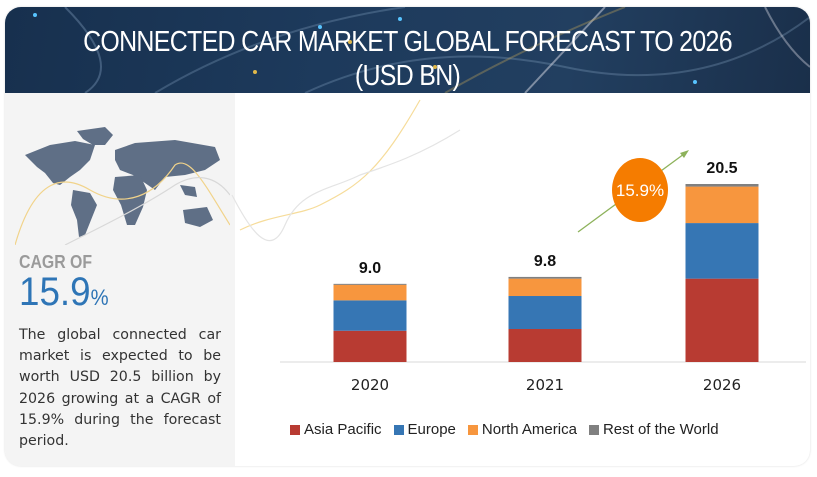 The height and width of the screenshot is (477, 817). I want to click on legend-label: Europe, so click(431, 429).